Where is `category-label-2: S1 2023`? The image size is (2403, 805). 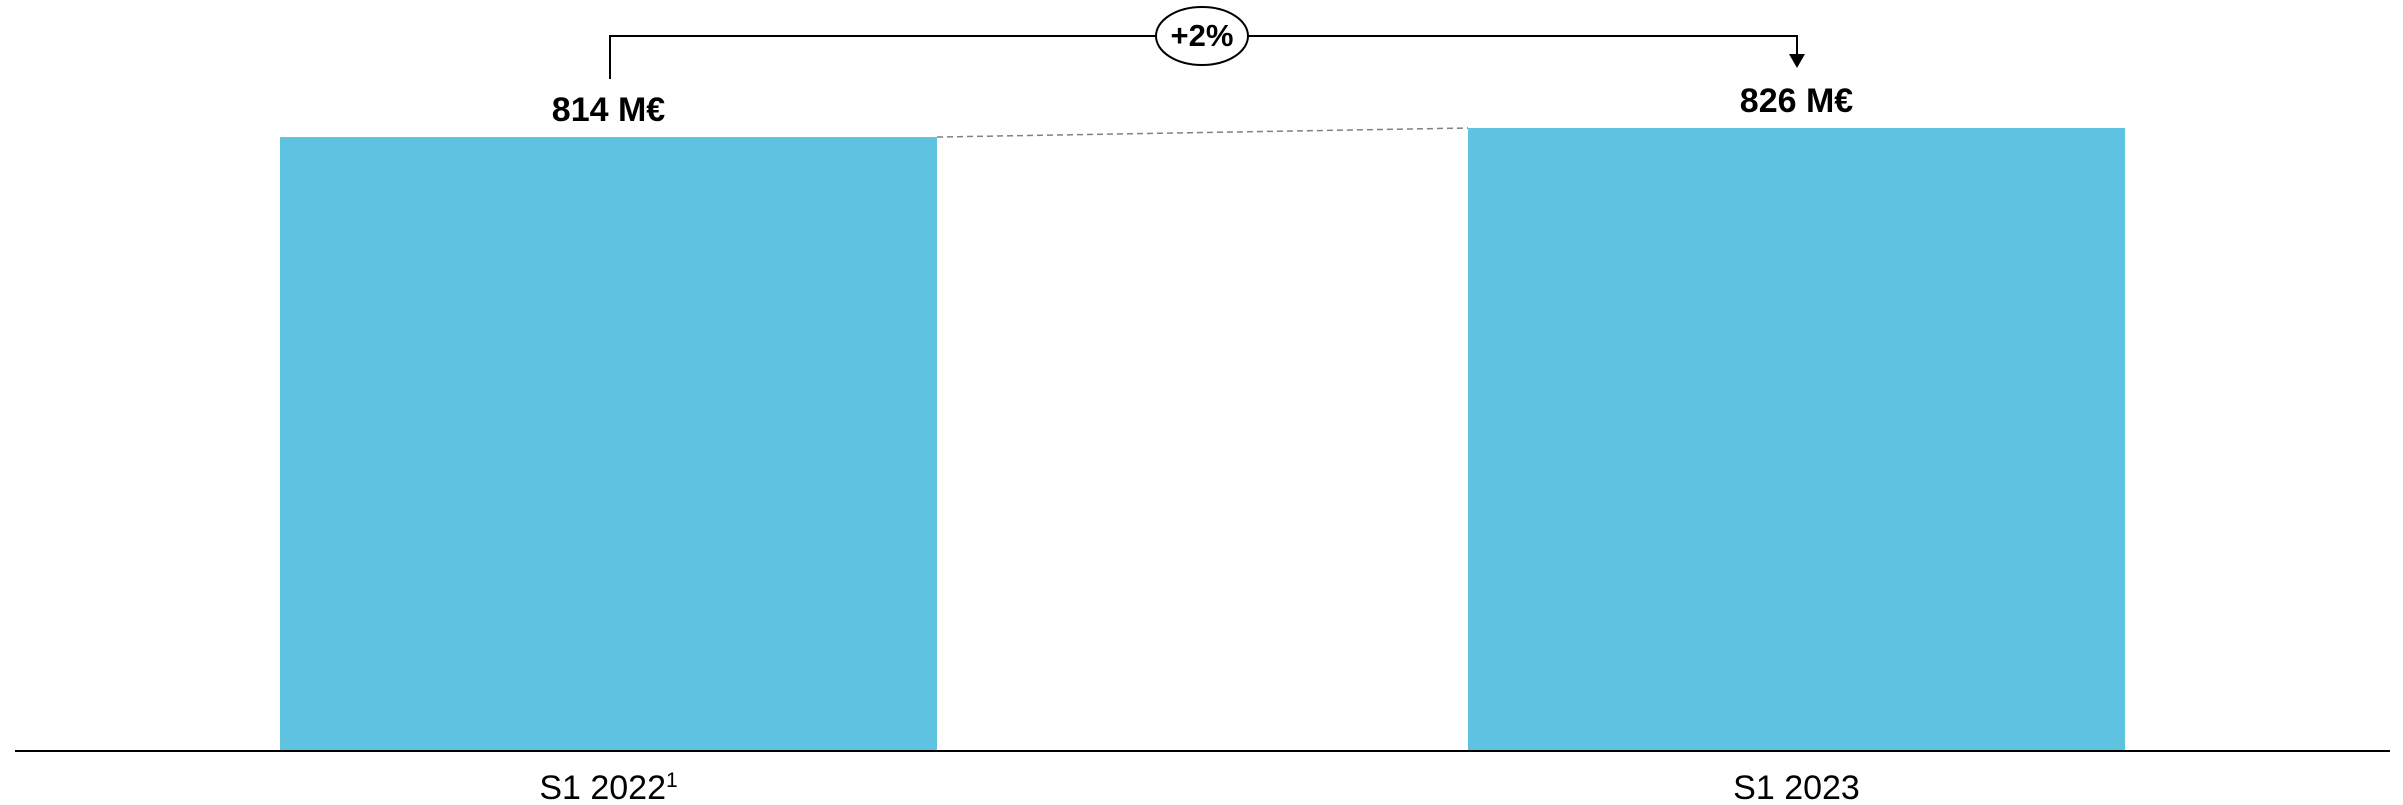
category-label-2: S1 2023 is located at coordinates (1796, 787).